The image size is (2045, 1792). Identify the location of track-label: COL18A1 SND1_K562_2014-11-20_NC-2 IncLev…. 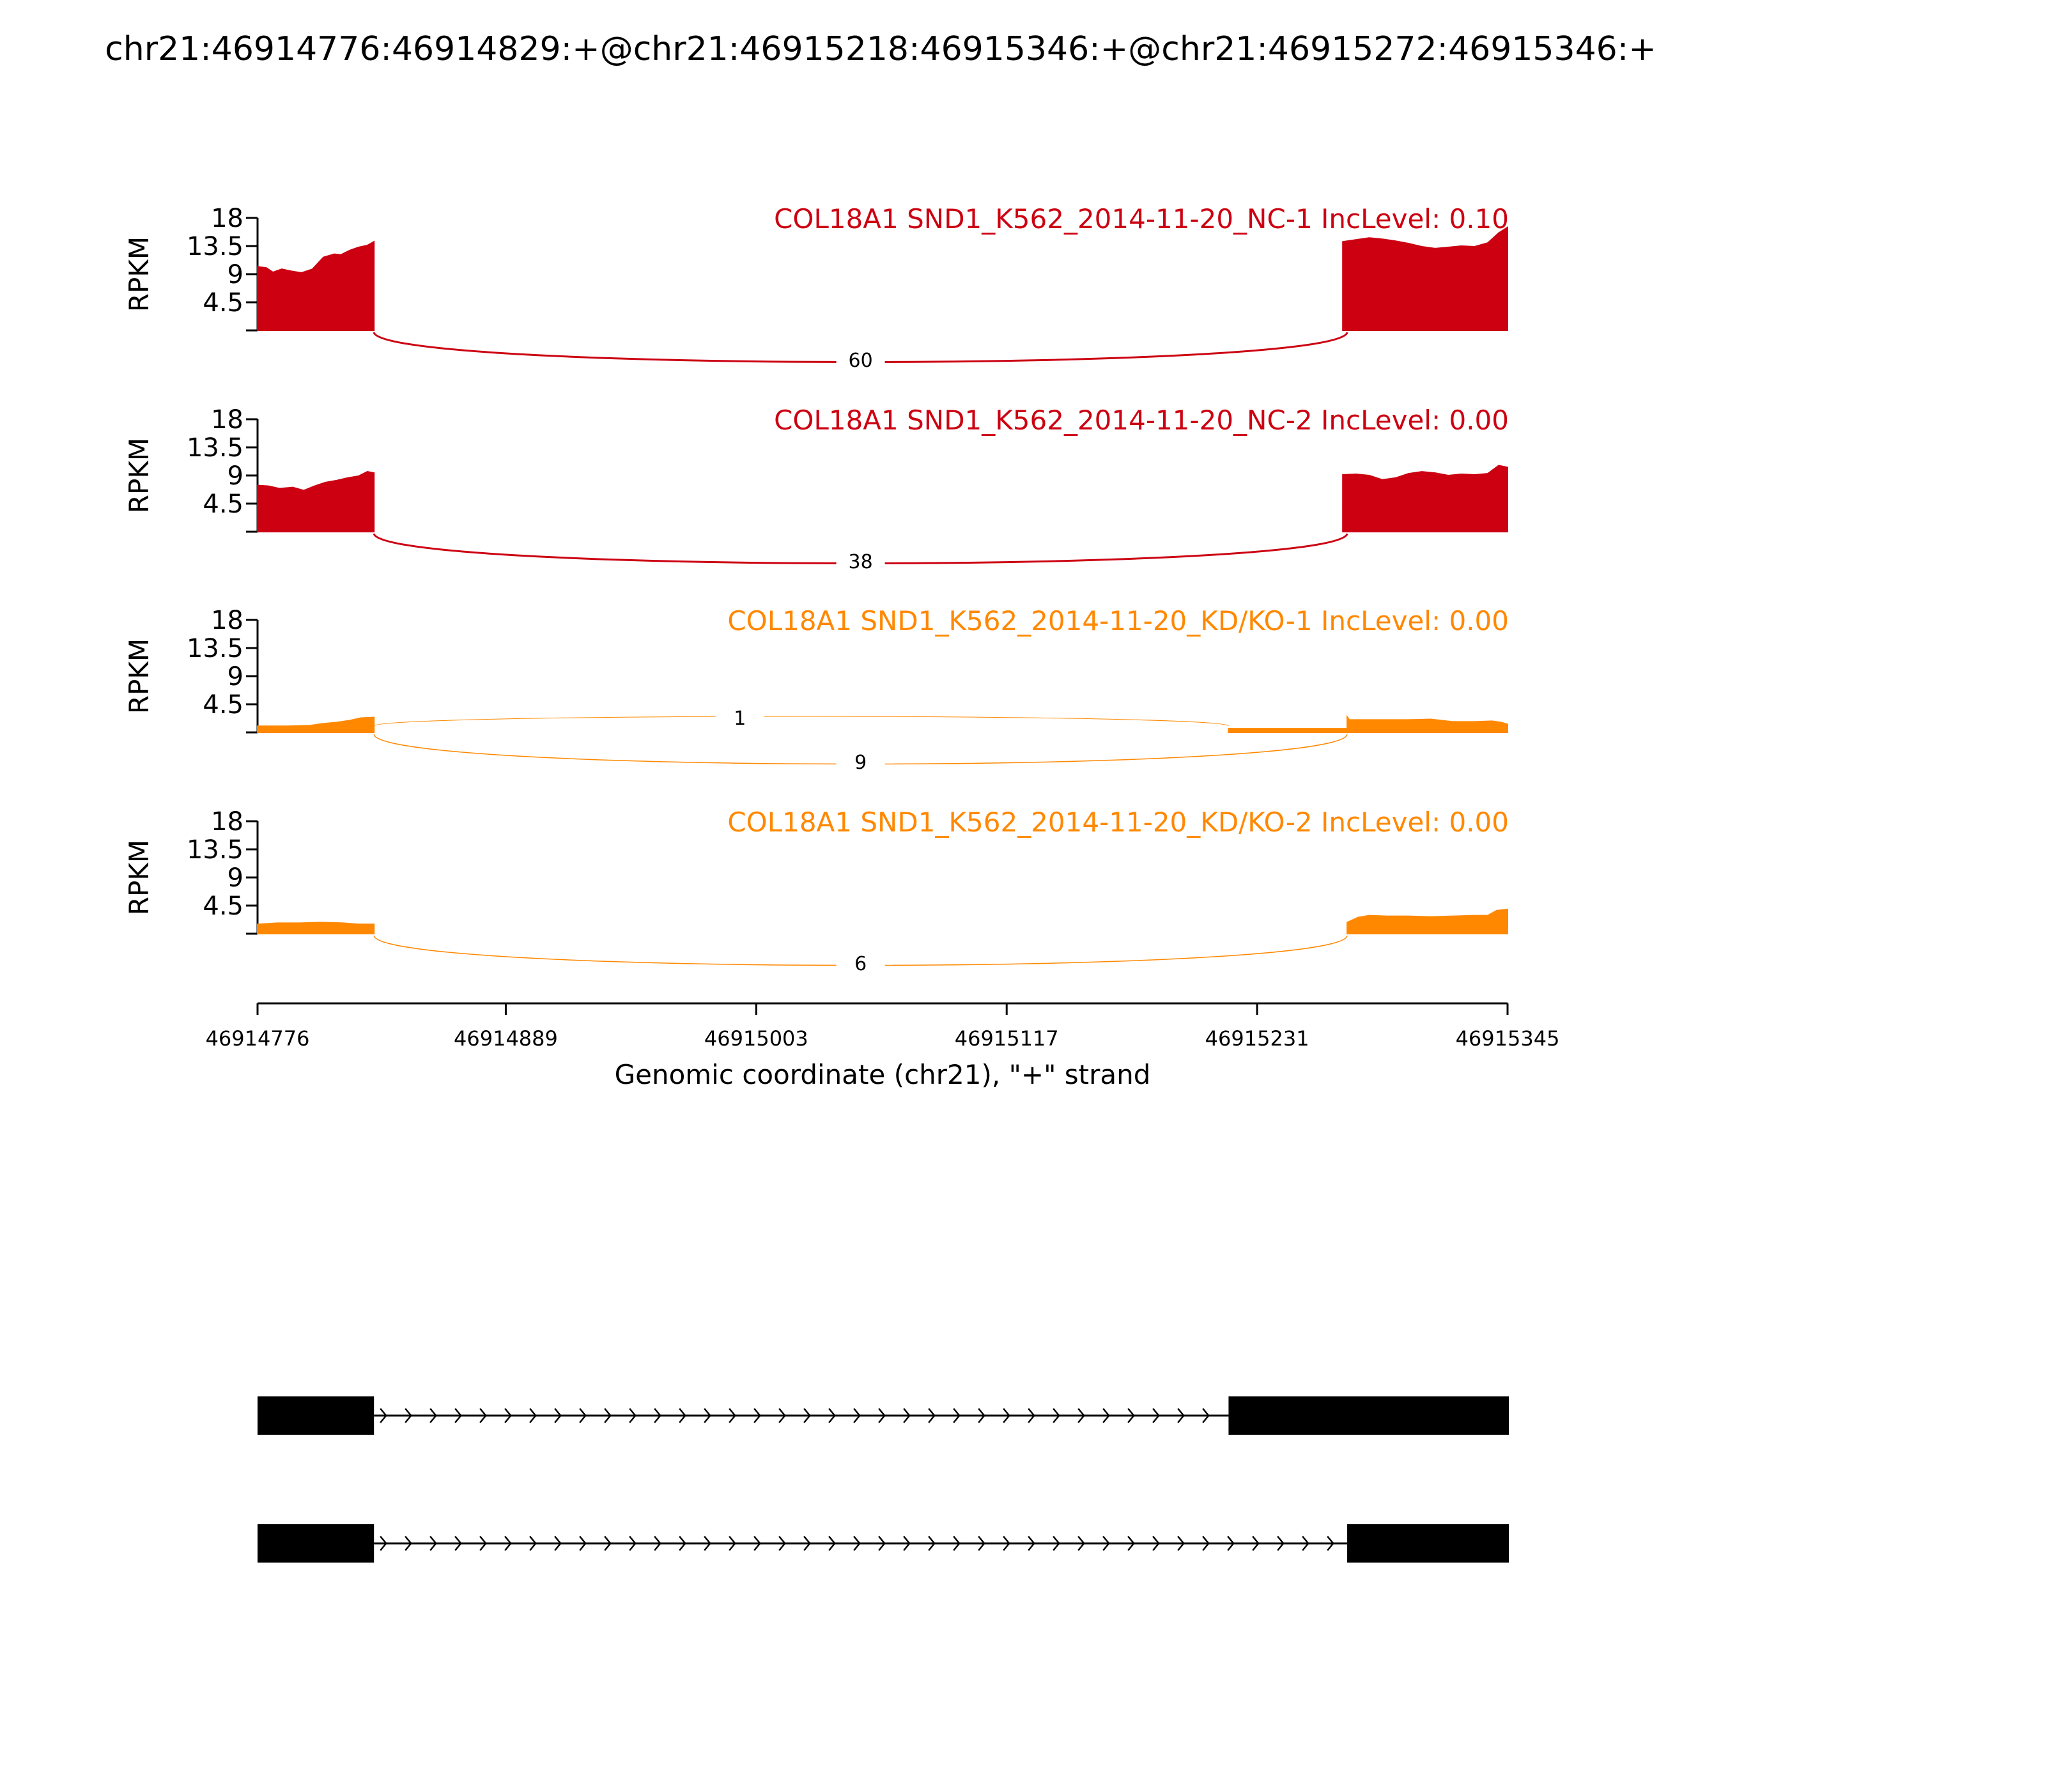
(1141, 420).